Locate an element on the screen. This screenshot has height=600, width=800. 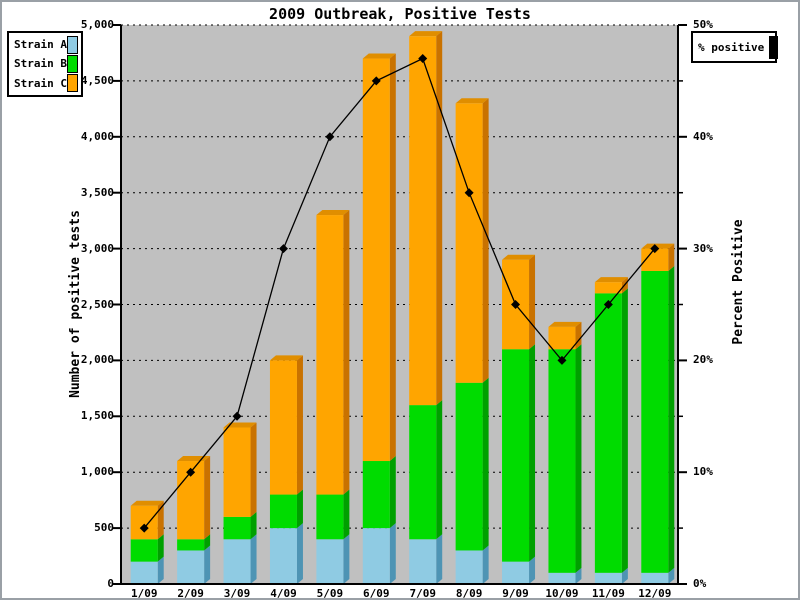
line-marker-10/09 is located at coordinates (562, 360).